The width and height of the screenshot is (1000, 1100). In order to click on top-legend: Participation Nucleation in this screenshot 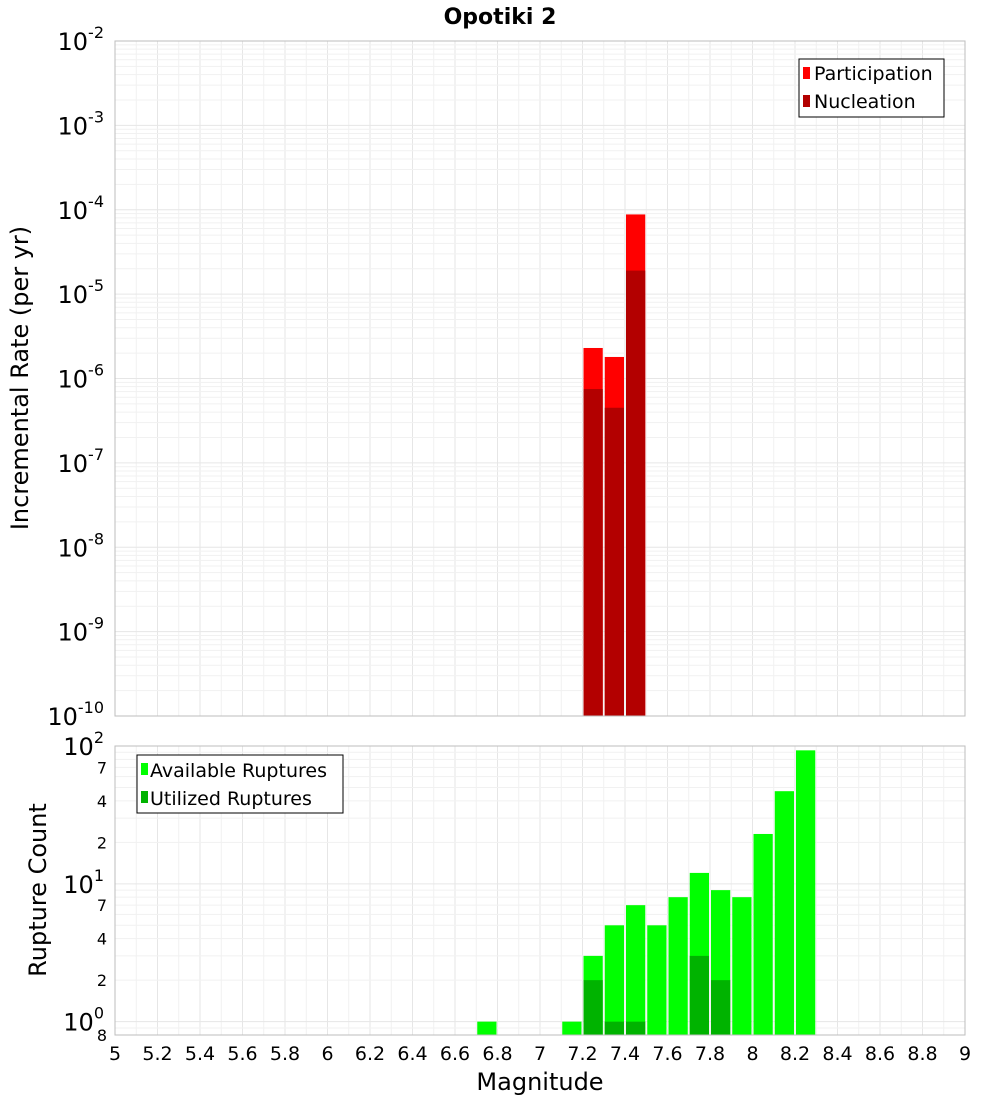, I will do `click(871, 88)`.